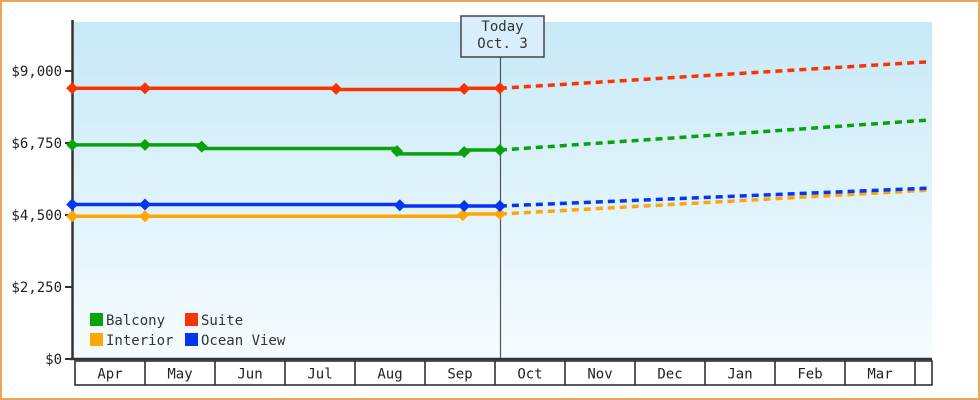 Image resolution: width=980 pixels, height=400 pixels. Describe the element at coordinates (286, 205) in the screenshot. I see `series-line-ocean-view` at that location.